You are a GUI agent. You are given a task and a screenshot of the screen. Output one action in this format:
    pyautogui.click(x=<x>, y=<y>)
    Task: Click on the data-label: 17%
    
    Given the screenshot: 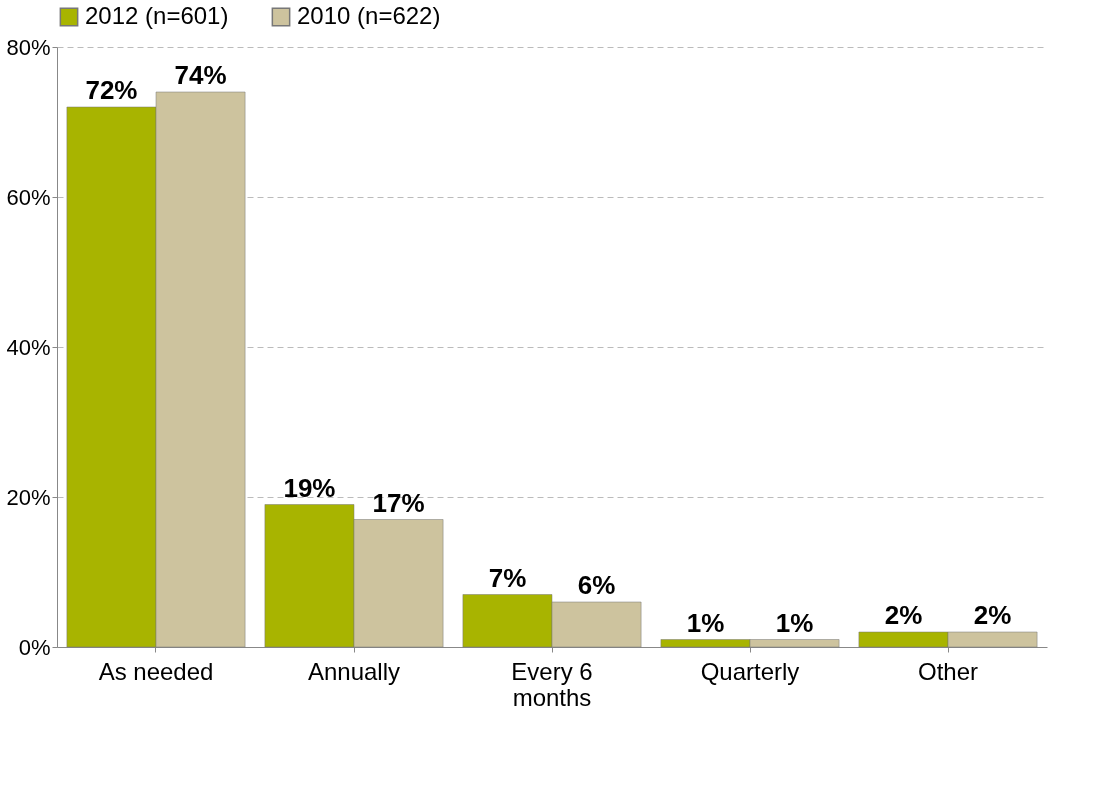 What is the action you would take?
    pyautogui.click(x=398, y=502)
    